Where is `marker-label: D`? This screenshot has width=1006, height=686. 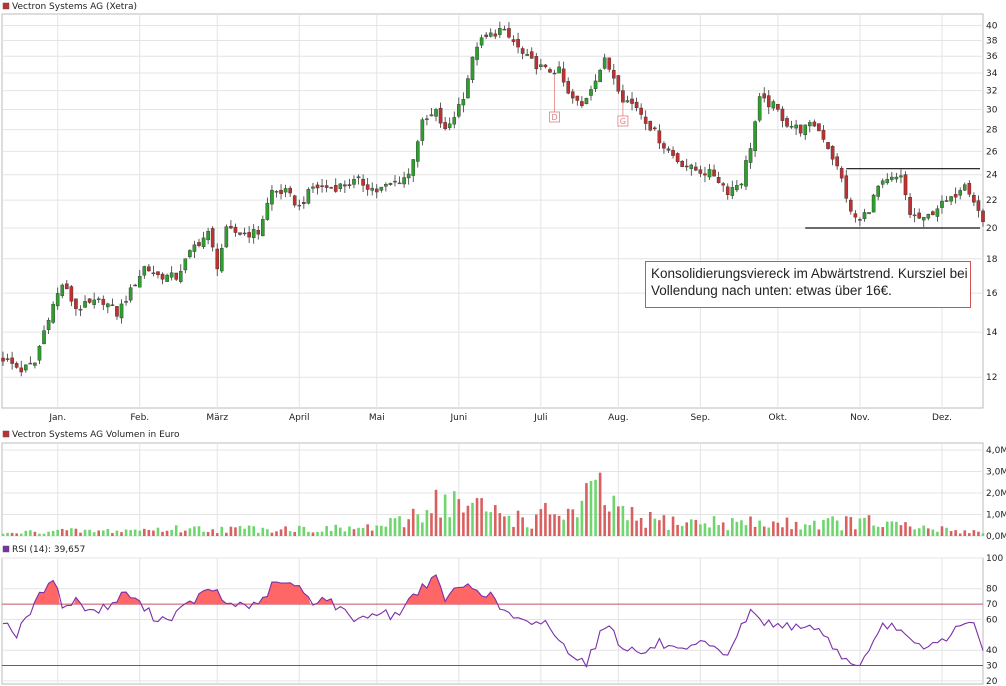 marker-label: D is located at coordinates (554, 117).